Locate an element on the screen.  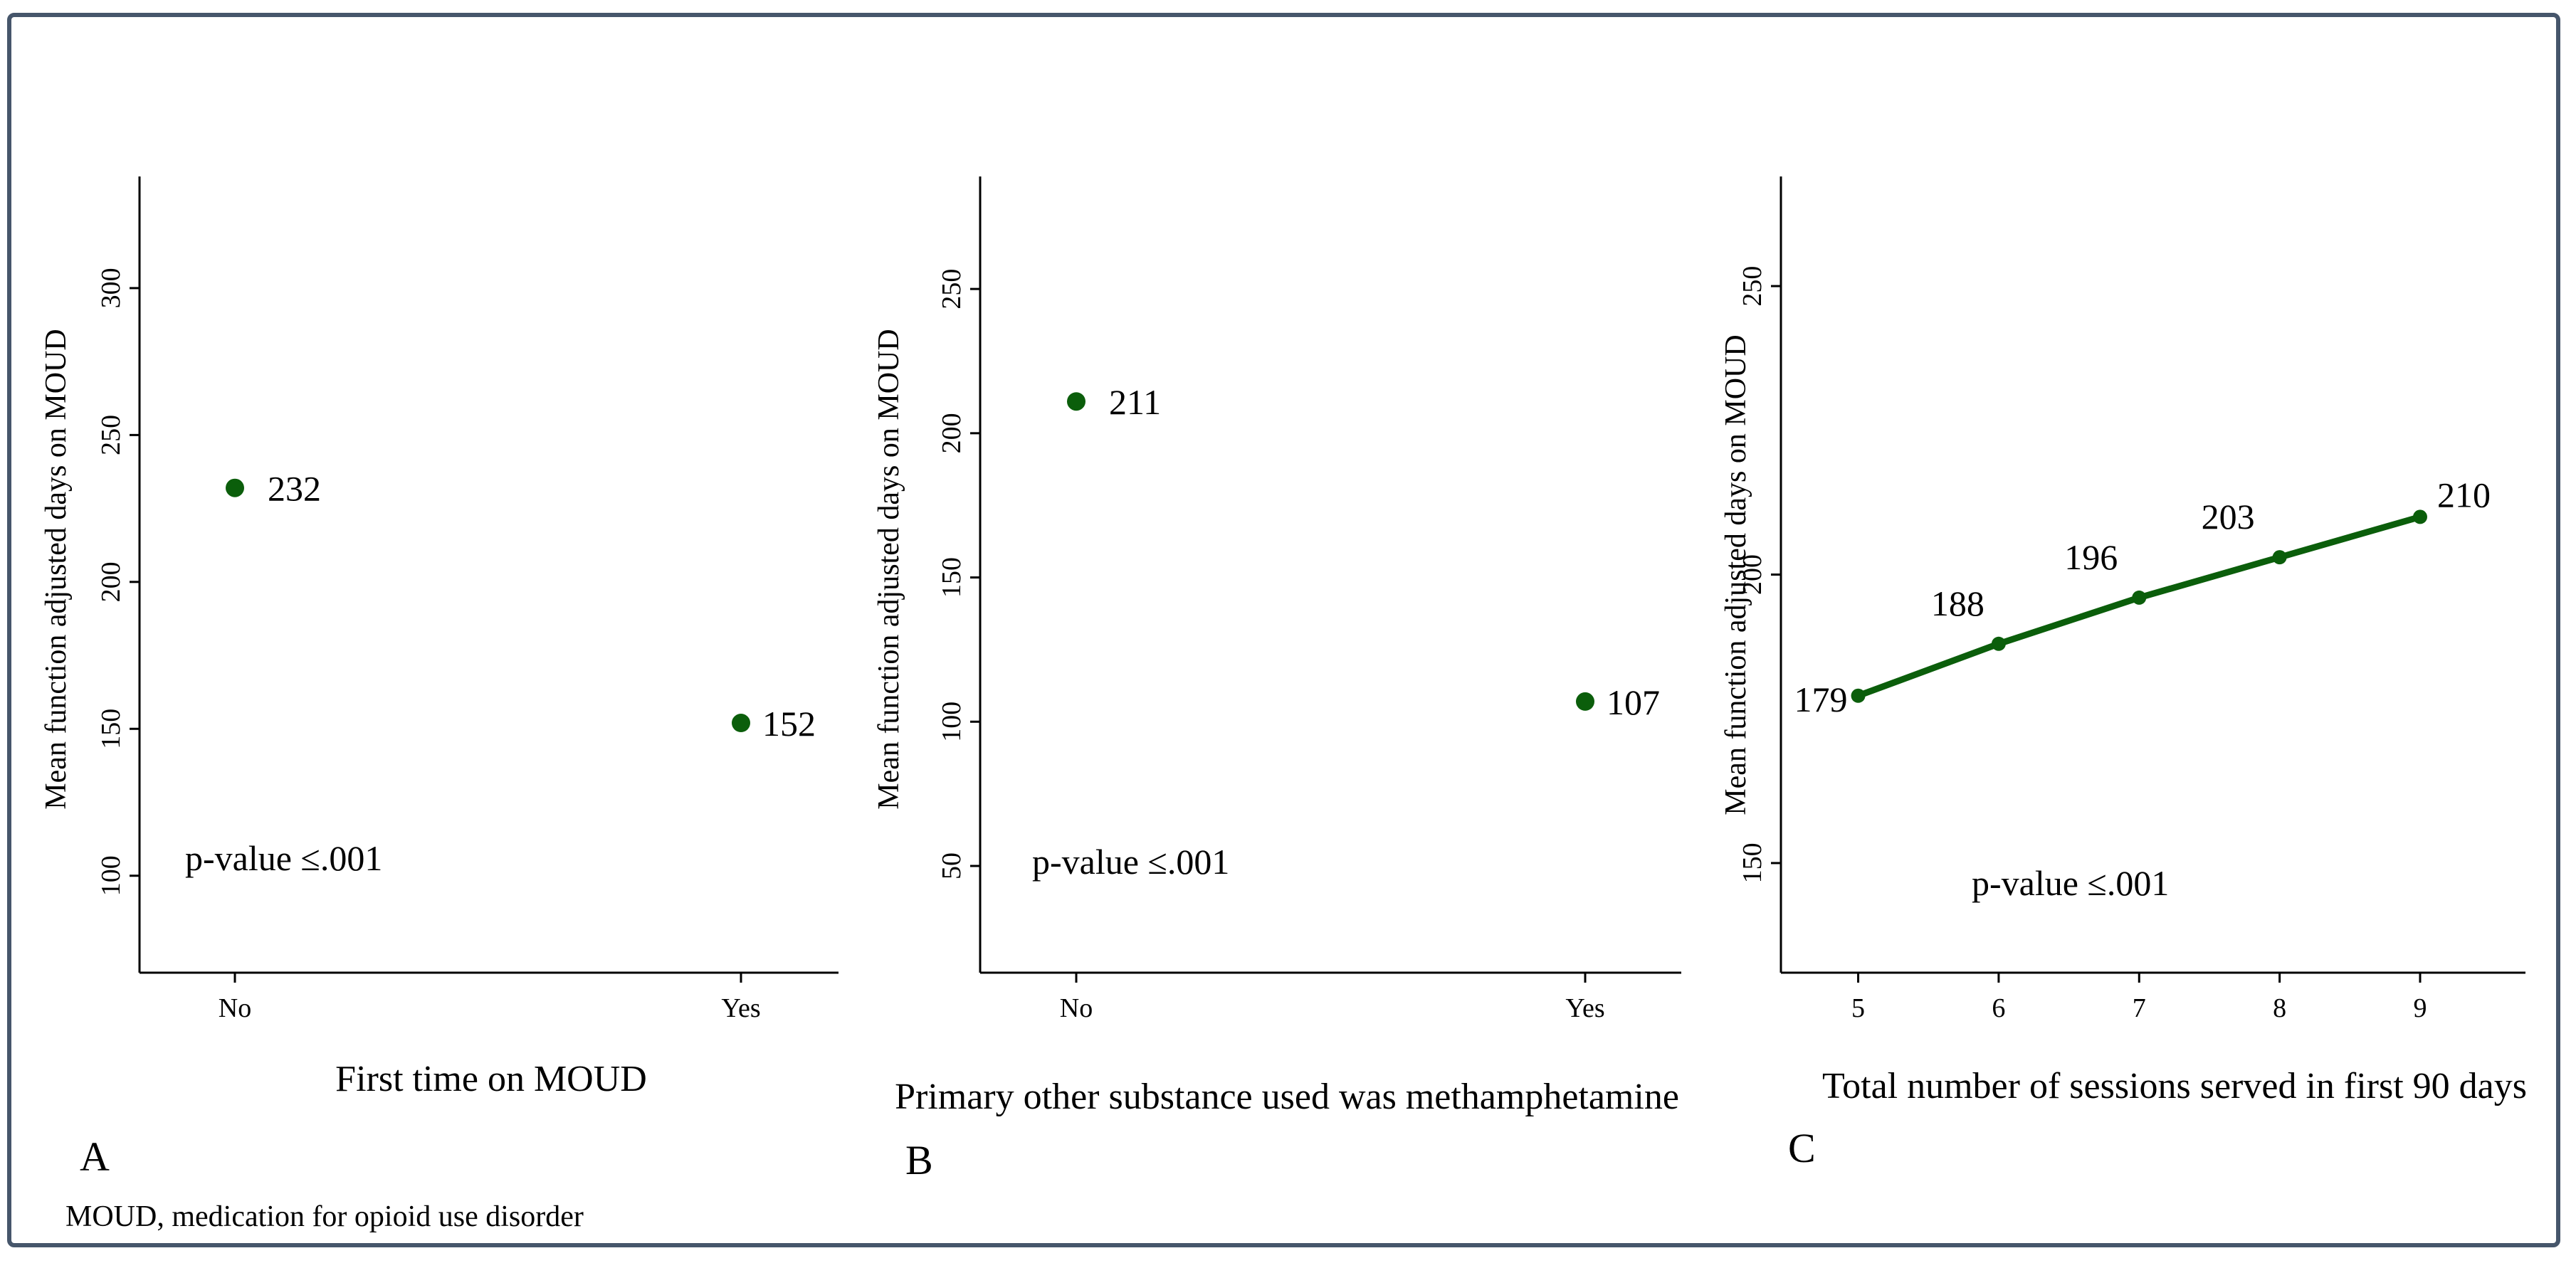
panel-c-y-tick-label: 150 is located at coordinates (1753, 862).